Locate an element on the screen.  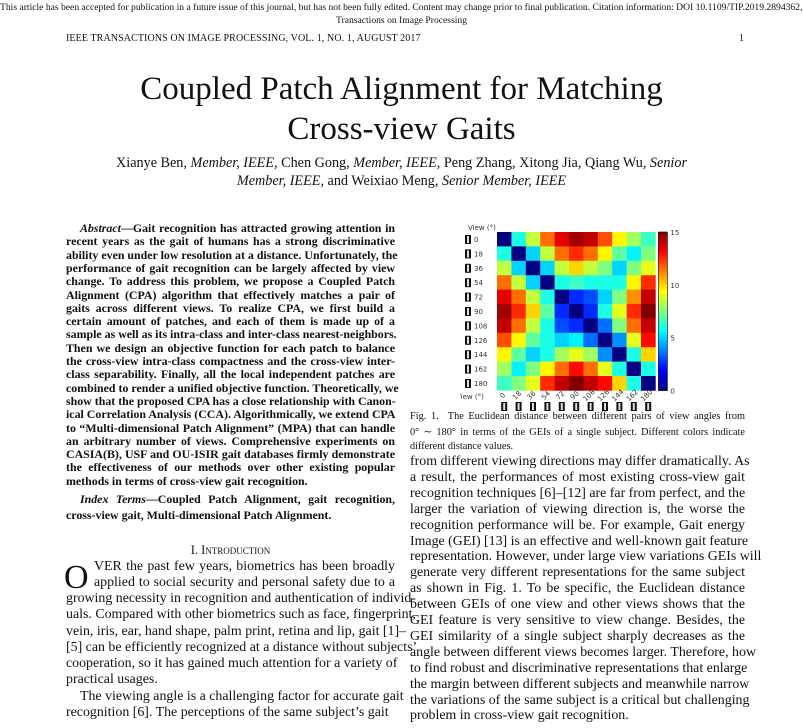
paper-title-line1: Coupled Patch Alignment for Matching is located at coordinates (401, 89).